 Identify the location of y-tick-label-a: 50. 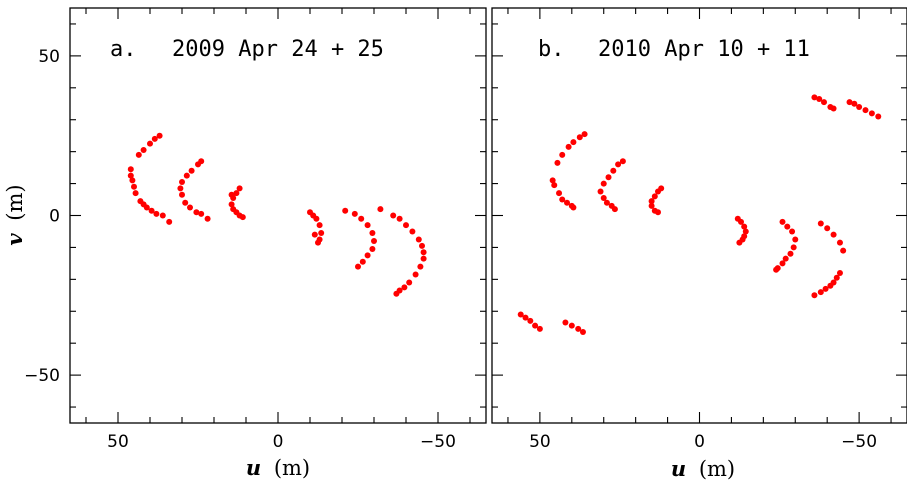
(49, 57).